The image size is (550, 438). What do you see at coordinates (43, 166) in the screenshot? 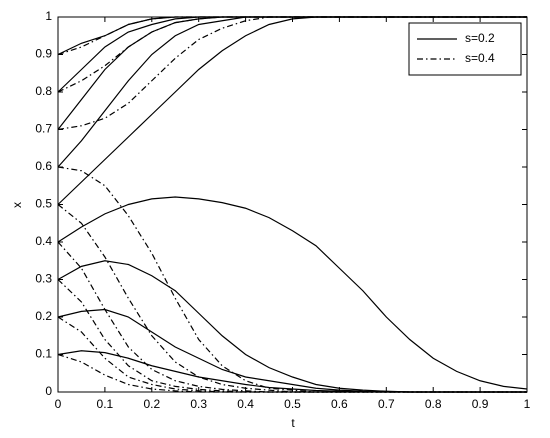
I see `y-tick-label: 0.6` at bounding box center [43, 166].